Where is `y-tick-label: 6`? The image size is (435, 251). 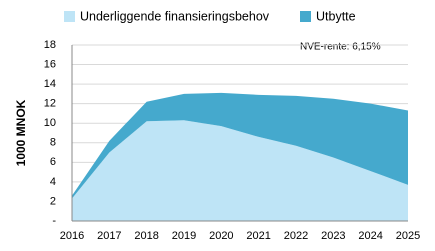 y-tick-label: 6 is located at coordinates (53, 162).